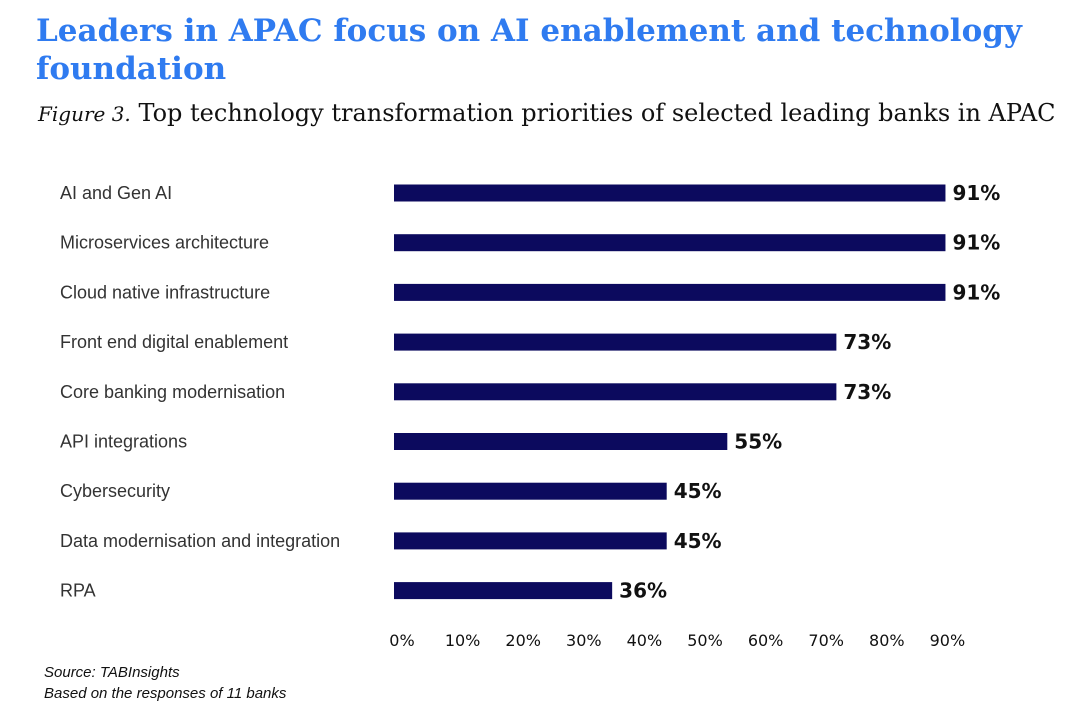 Image resolution: width=1080 pixels, height=717 pixels. Describe the element at coordinates (165, 693) in the screenshot. I see `sample-note: Based on the responses of 11 banks` at that location.